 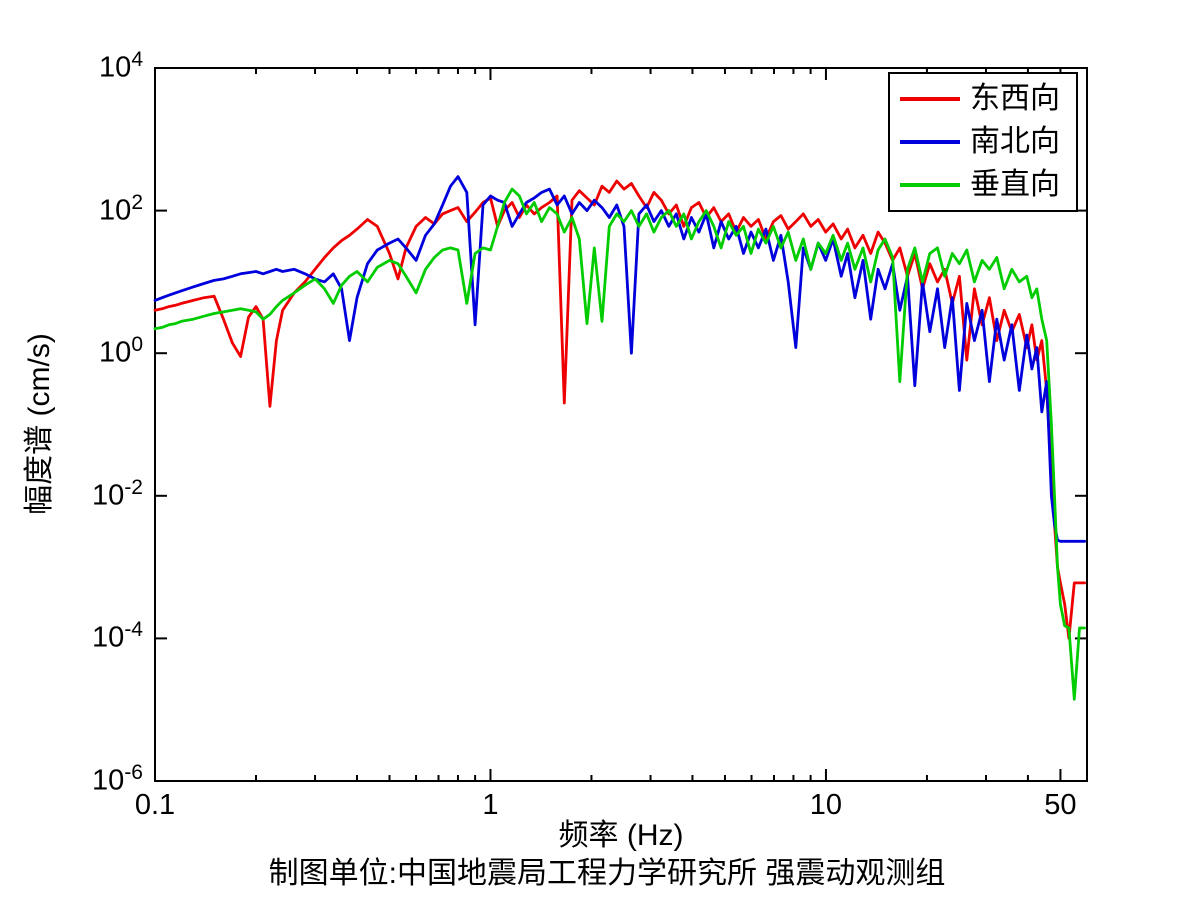 What do you see at coordinates (1015, 184) in the screenshot?
I see `legend-label: 垂直向` at bounding box center [1015, 184].